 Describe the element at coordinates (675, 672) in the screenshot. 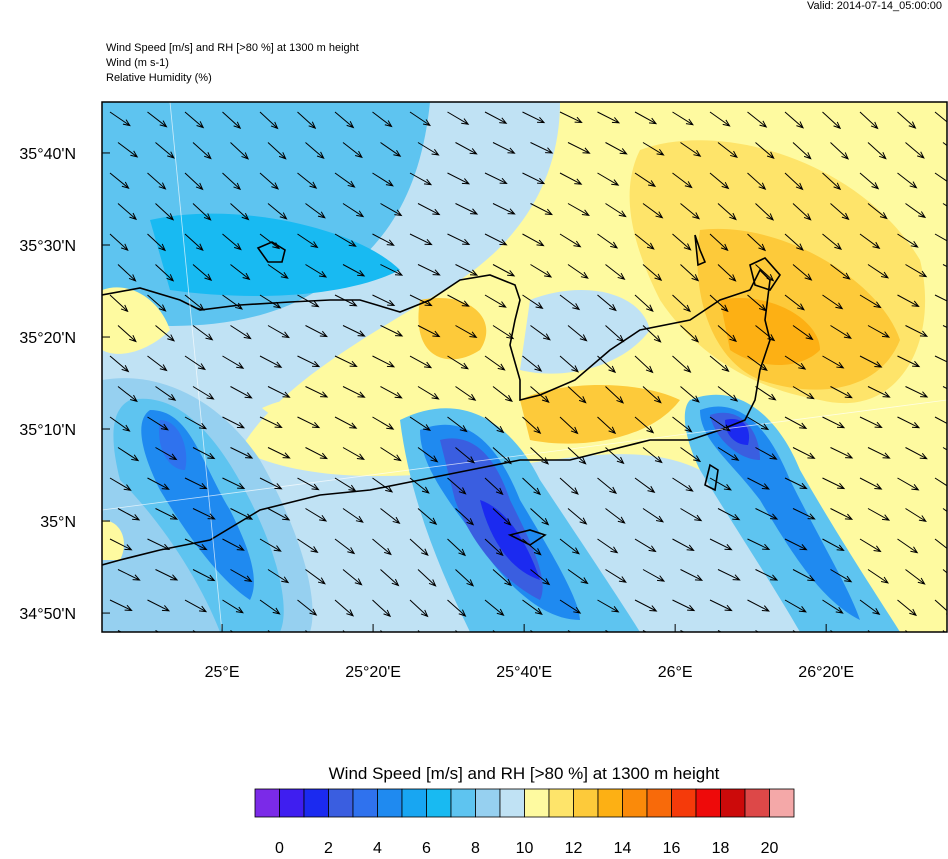

I see `x-tick-label: 26°E` at that location.